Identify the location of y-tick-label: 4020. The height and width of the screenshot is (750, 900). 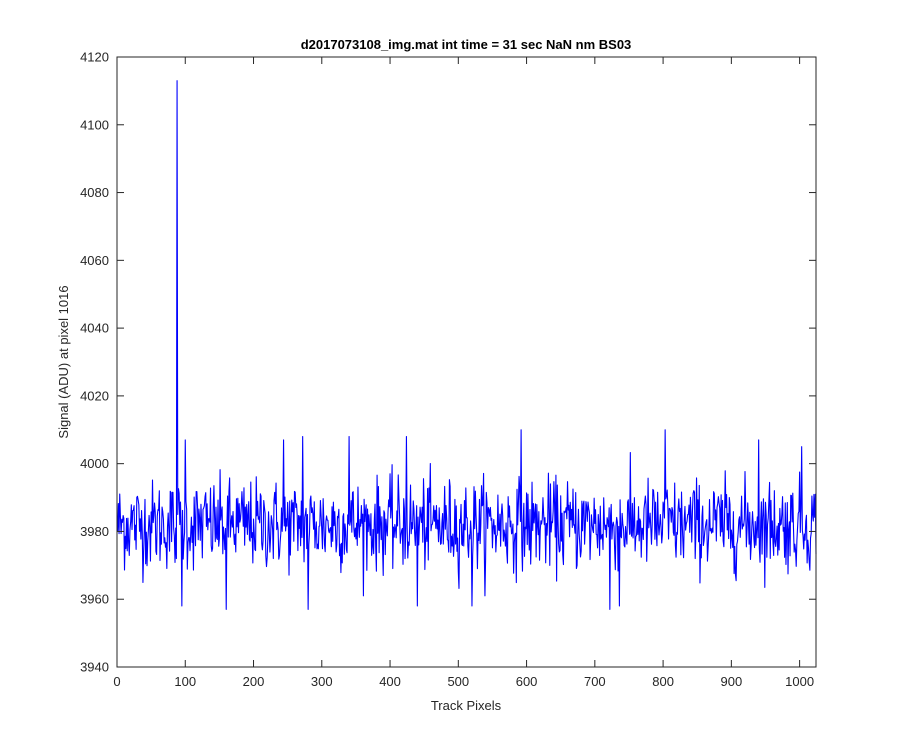
(94, 395).